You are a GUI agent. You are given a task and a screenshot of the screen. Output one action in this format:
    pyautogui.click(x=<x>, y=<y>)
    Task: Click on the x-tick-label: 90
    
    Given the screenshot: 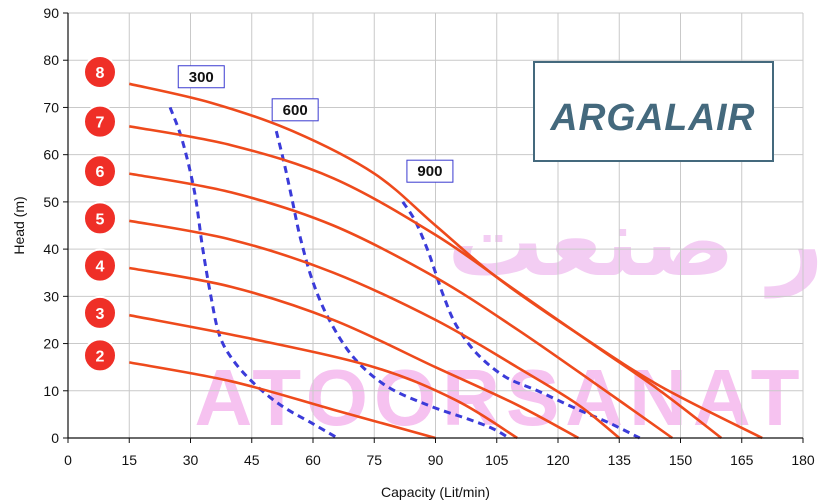 What is the action you would take?
    pyautogui.click(x=436, y=460)
    